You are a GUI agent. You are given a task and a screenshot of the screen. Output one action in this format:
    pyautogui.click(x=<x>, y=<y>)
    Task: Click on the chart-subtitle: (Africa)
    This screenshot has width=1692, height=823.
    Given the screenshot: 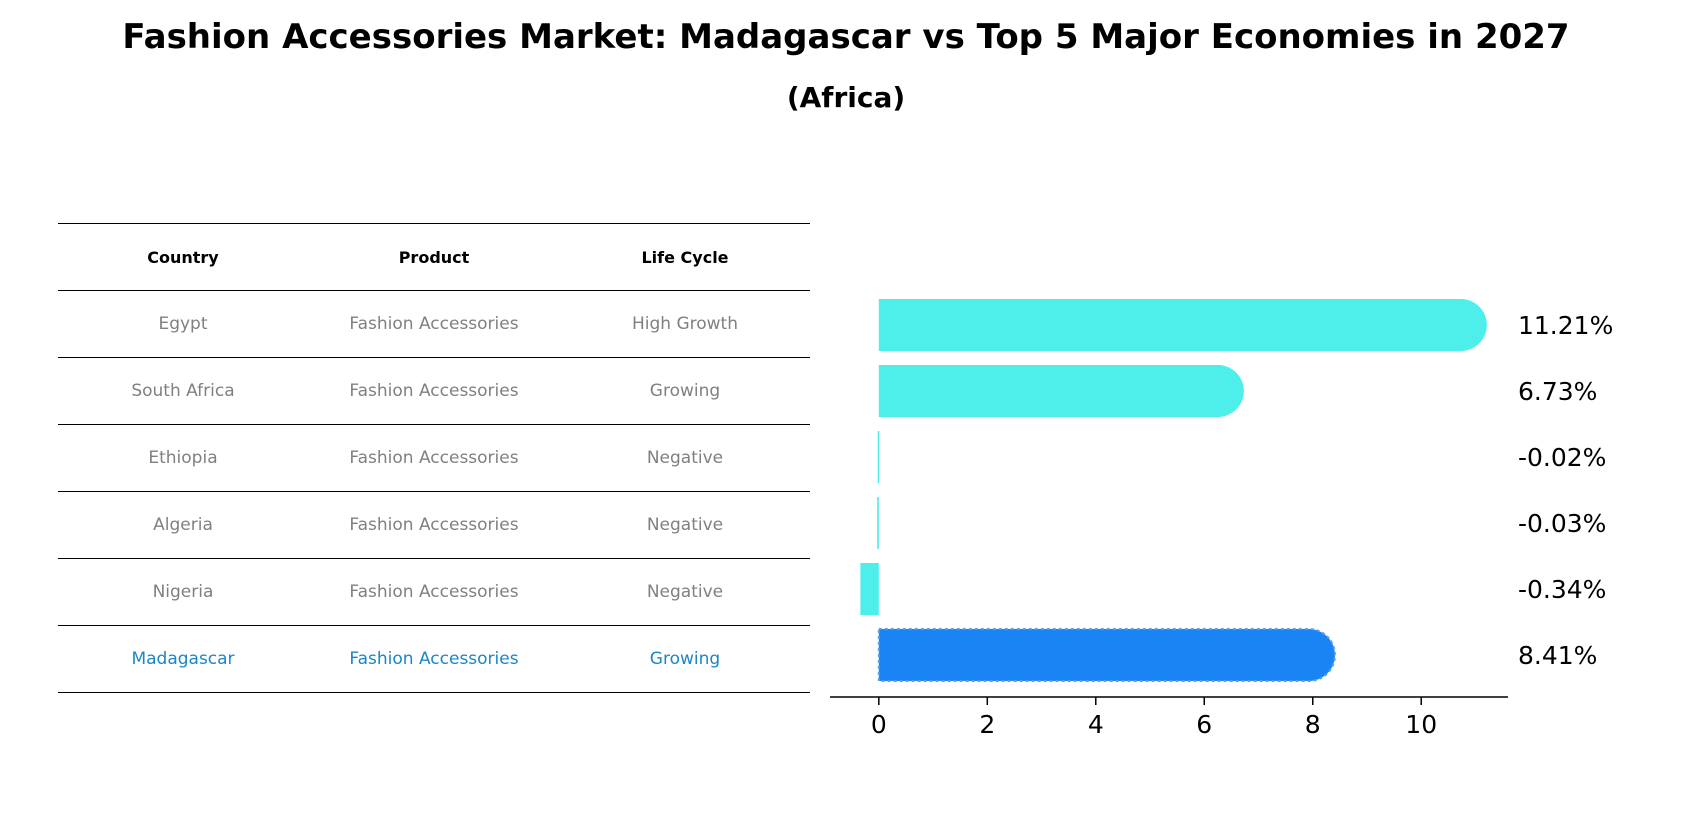 What is the action you would take?
    pyautogui.click(x=846, y=97)
    